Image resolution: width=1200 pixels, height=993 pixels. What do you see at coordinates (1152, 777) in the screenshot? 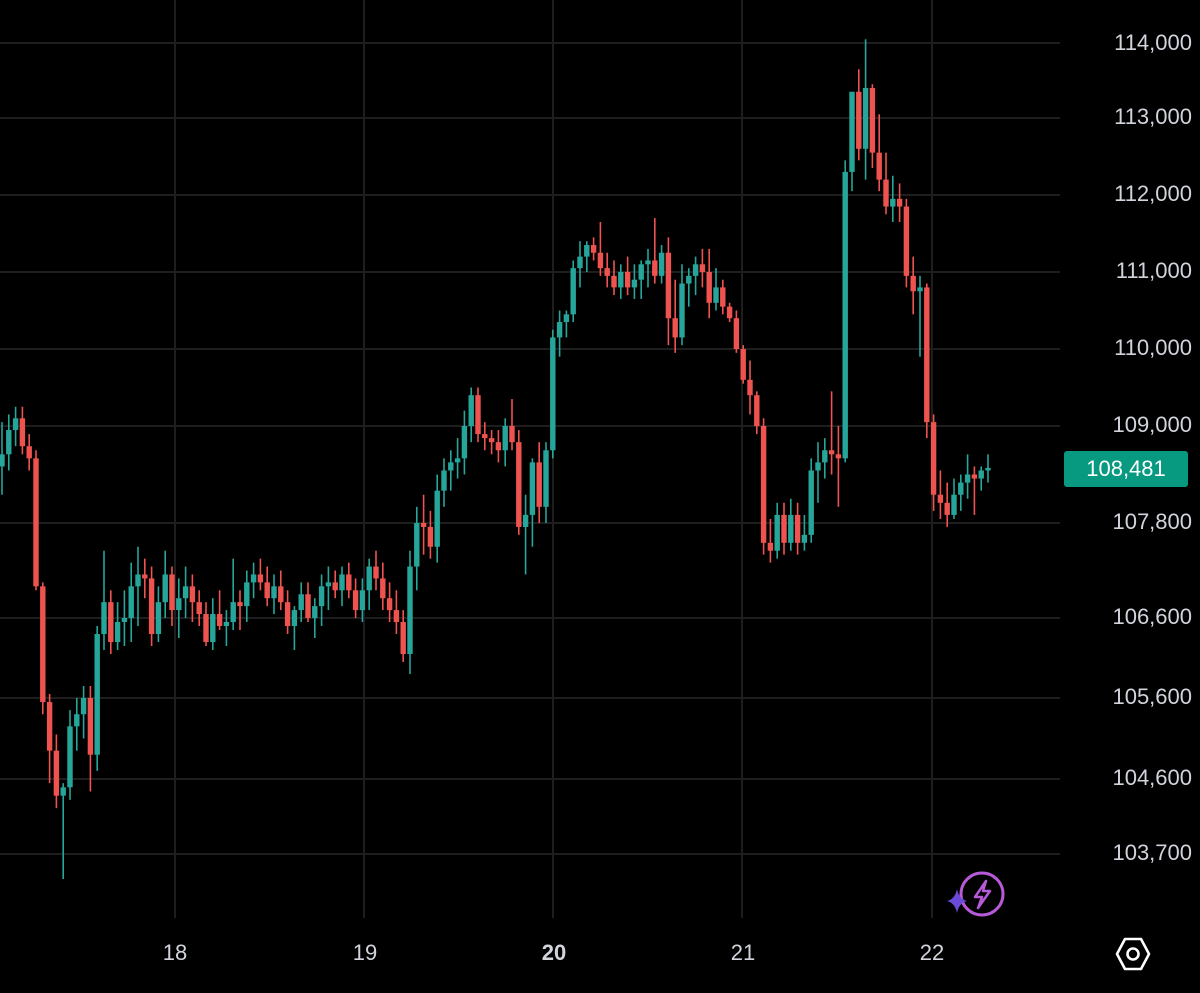
I see `price-tick-label: 104,600` at bounding box center [1152, 777].